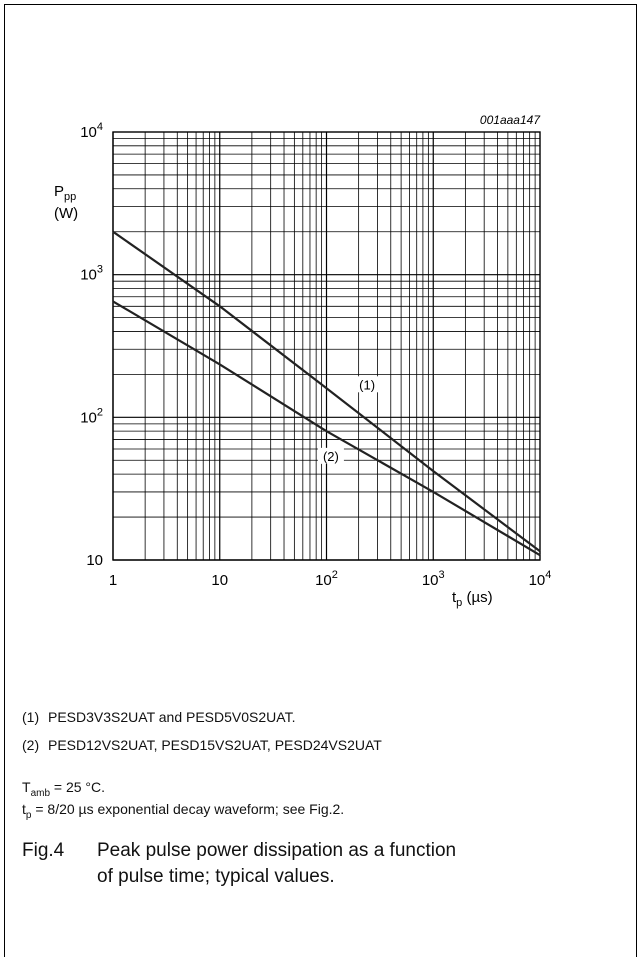  Describe the element at coordinates (219, 580) in the screenshot. I see `x-tick-label: 10` at that location.